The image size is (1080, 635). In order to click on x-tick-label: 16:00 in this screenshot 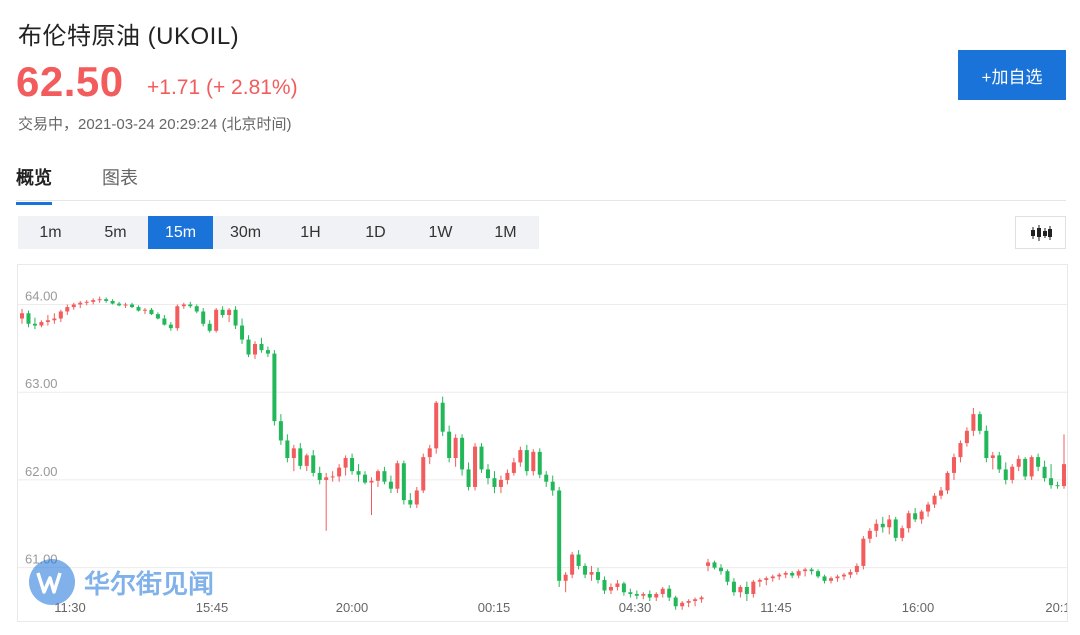, I will do `click(918, 607)`.